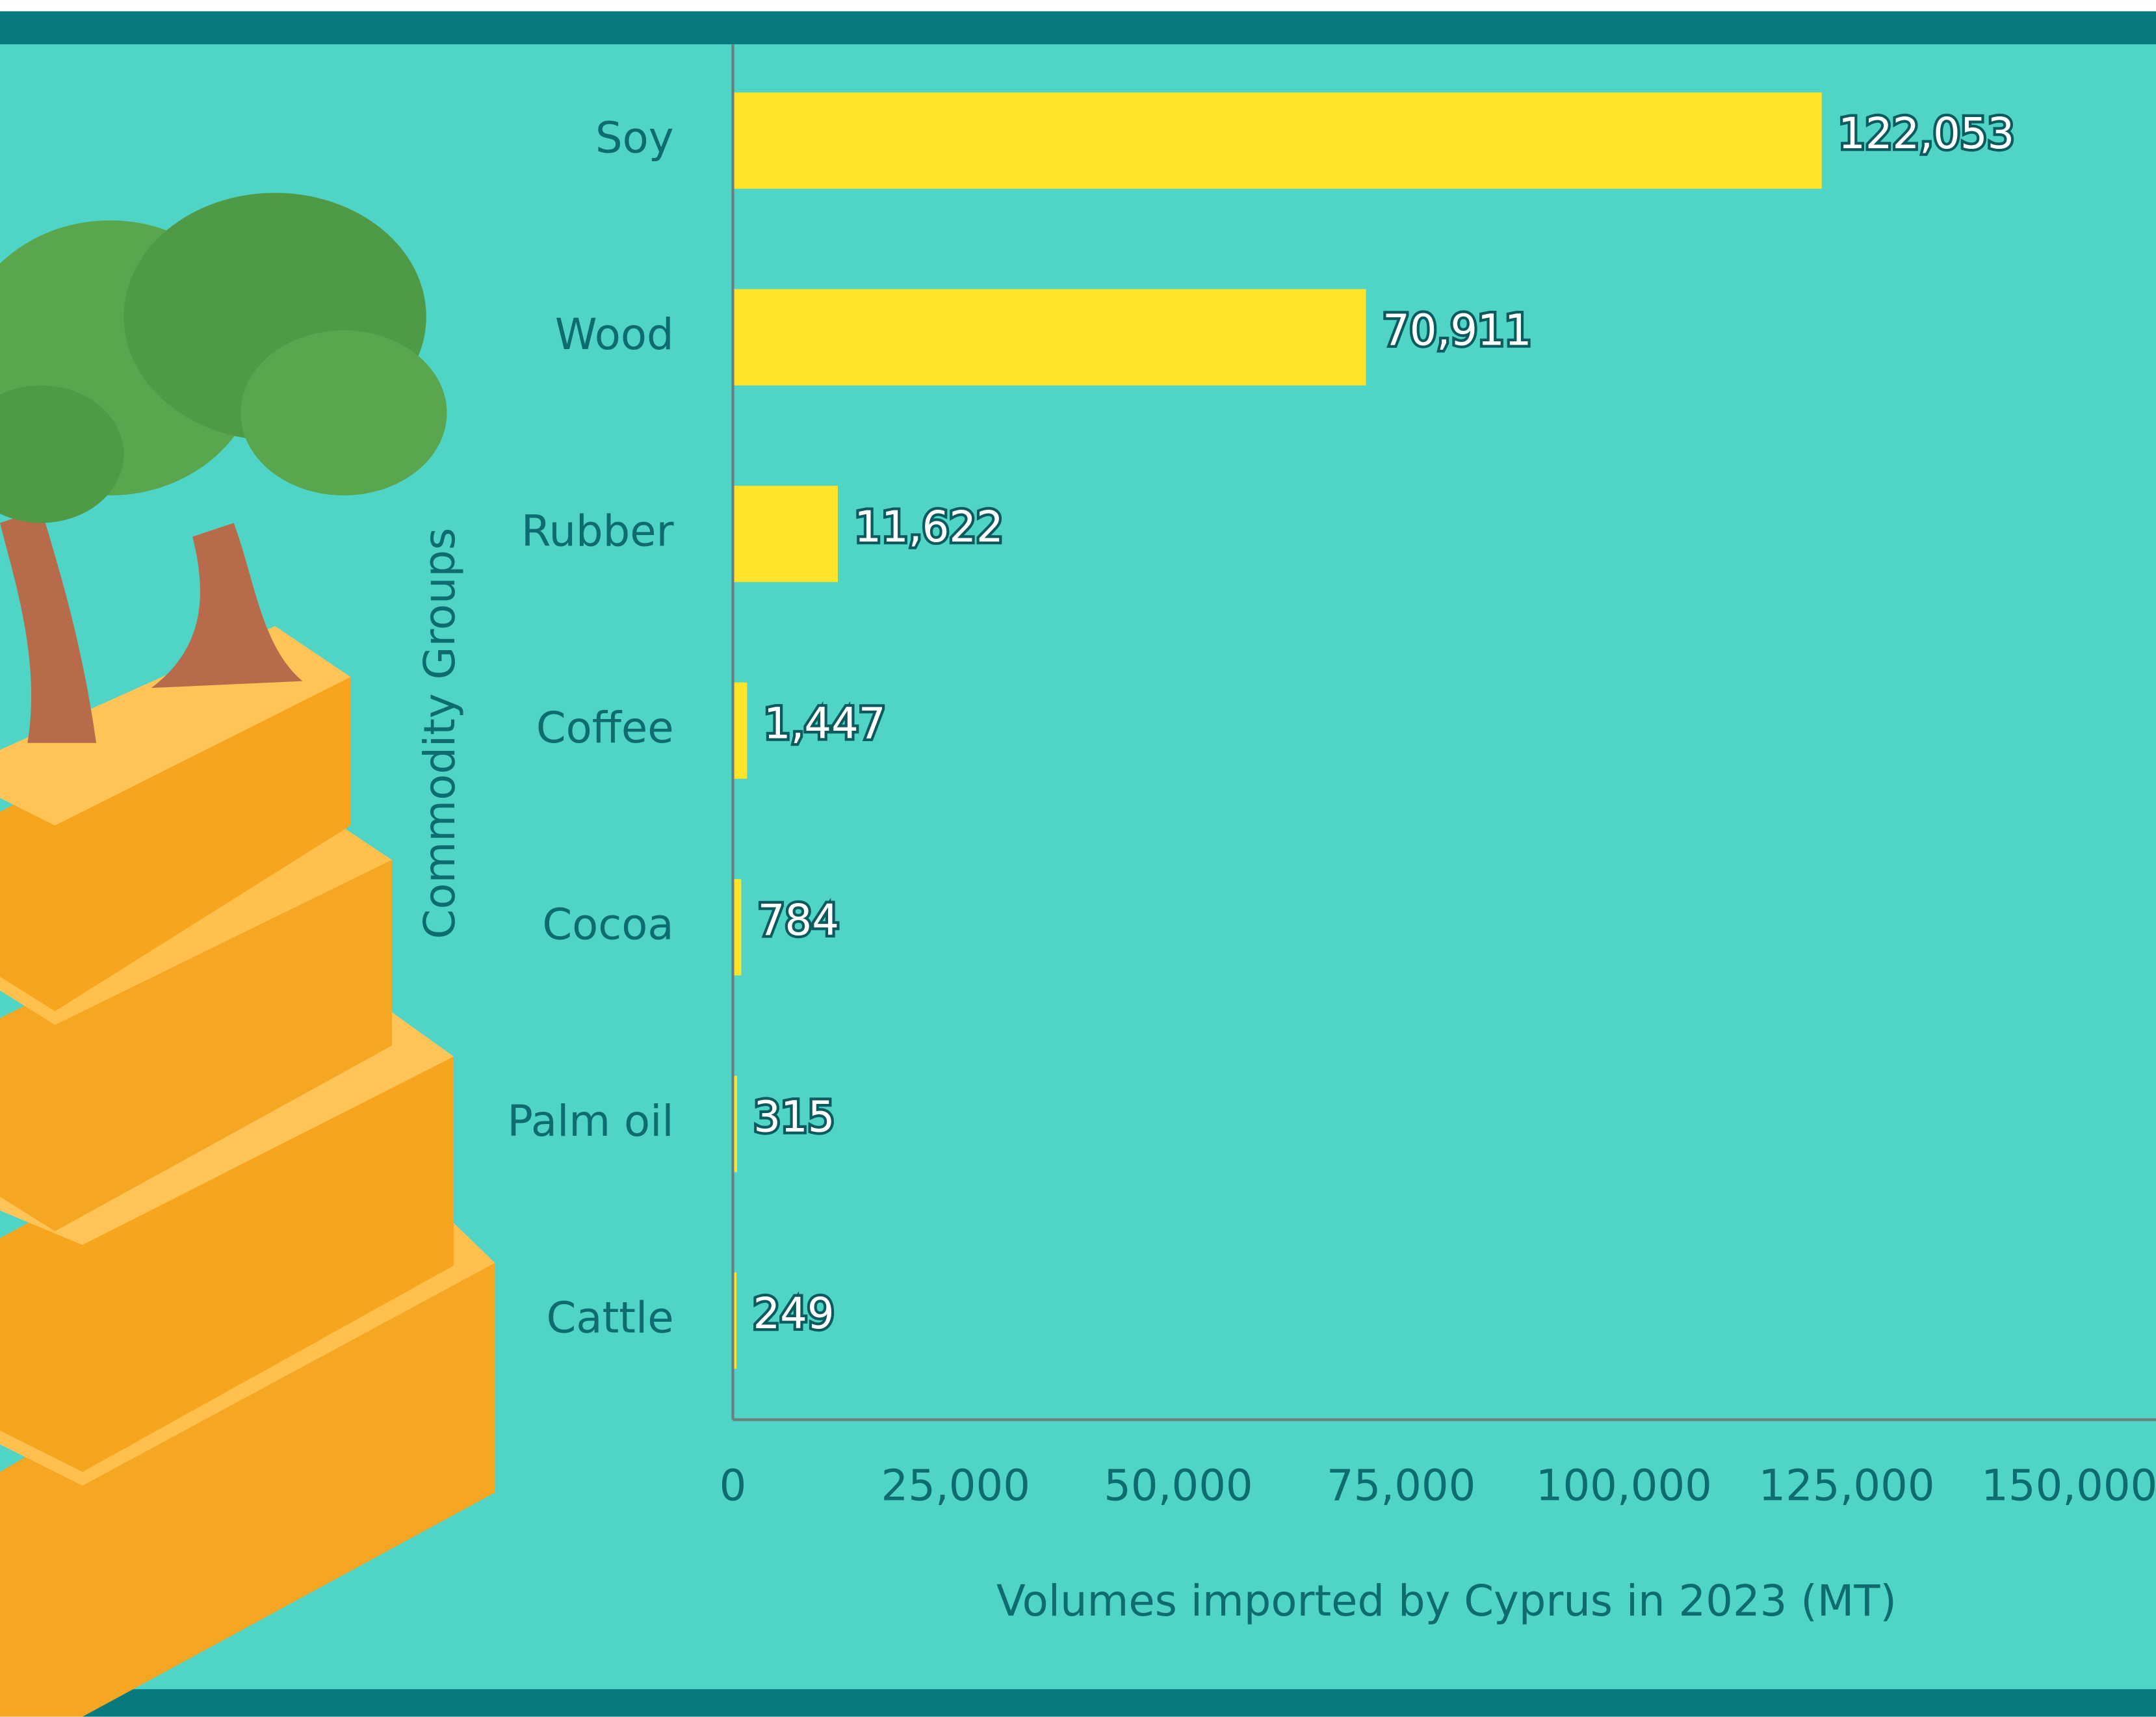 The image size is (2156, 1717). I want to click on top-margin, so click(1078, 6).